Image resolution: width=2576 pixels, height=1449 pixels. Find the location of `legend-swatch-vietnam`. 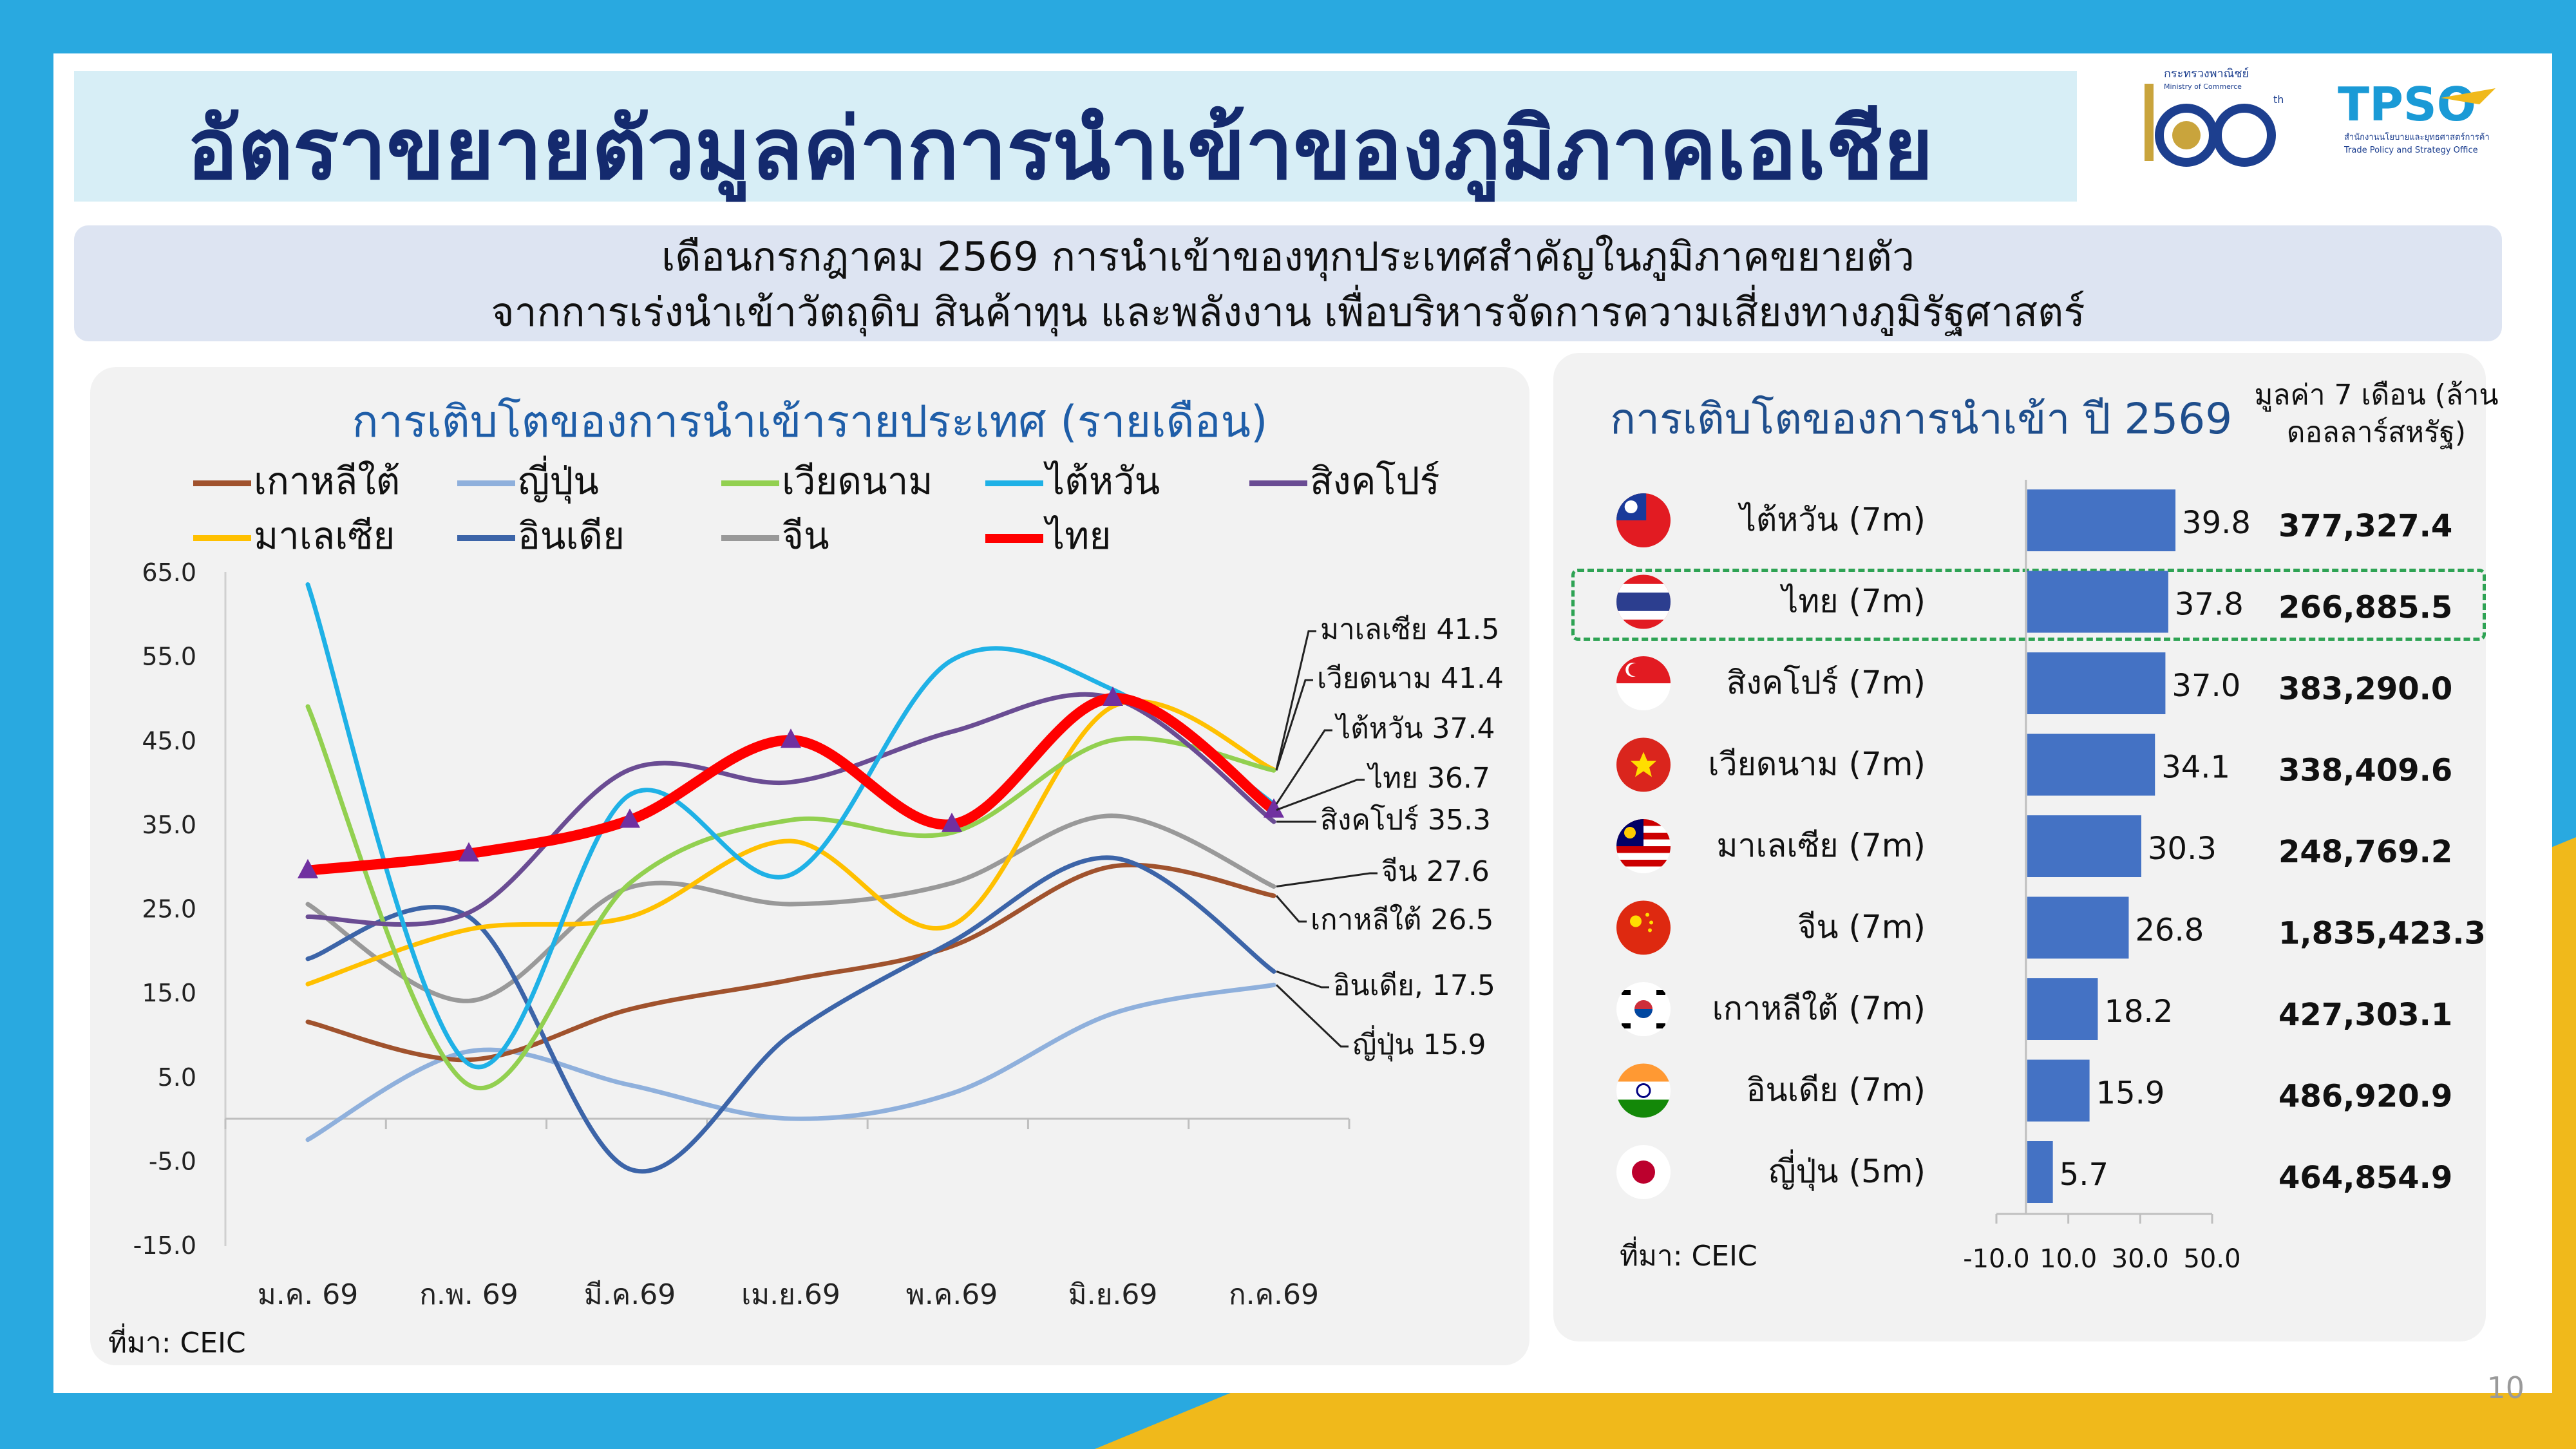

legend-swatch-vietnam is located at coordinates (750, 483).